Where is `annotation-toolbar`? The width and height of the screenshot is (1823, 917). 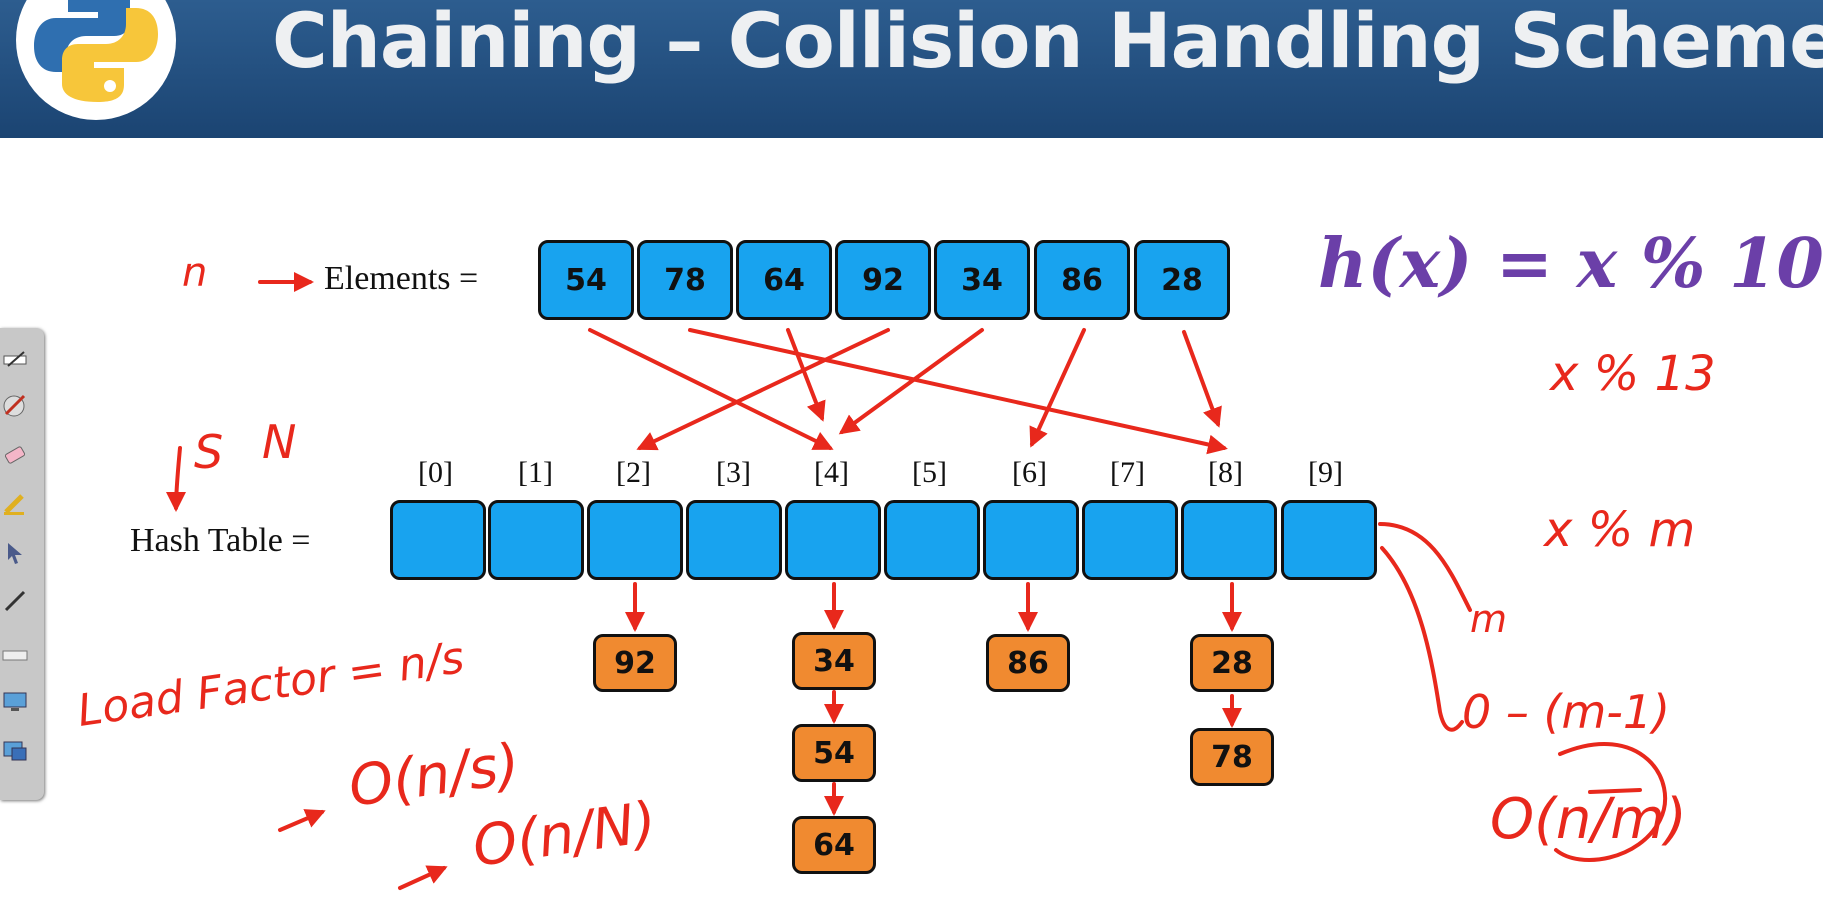
annotation-toolbar is located at coordinates (22, 564).